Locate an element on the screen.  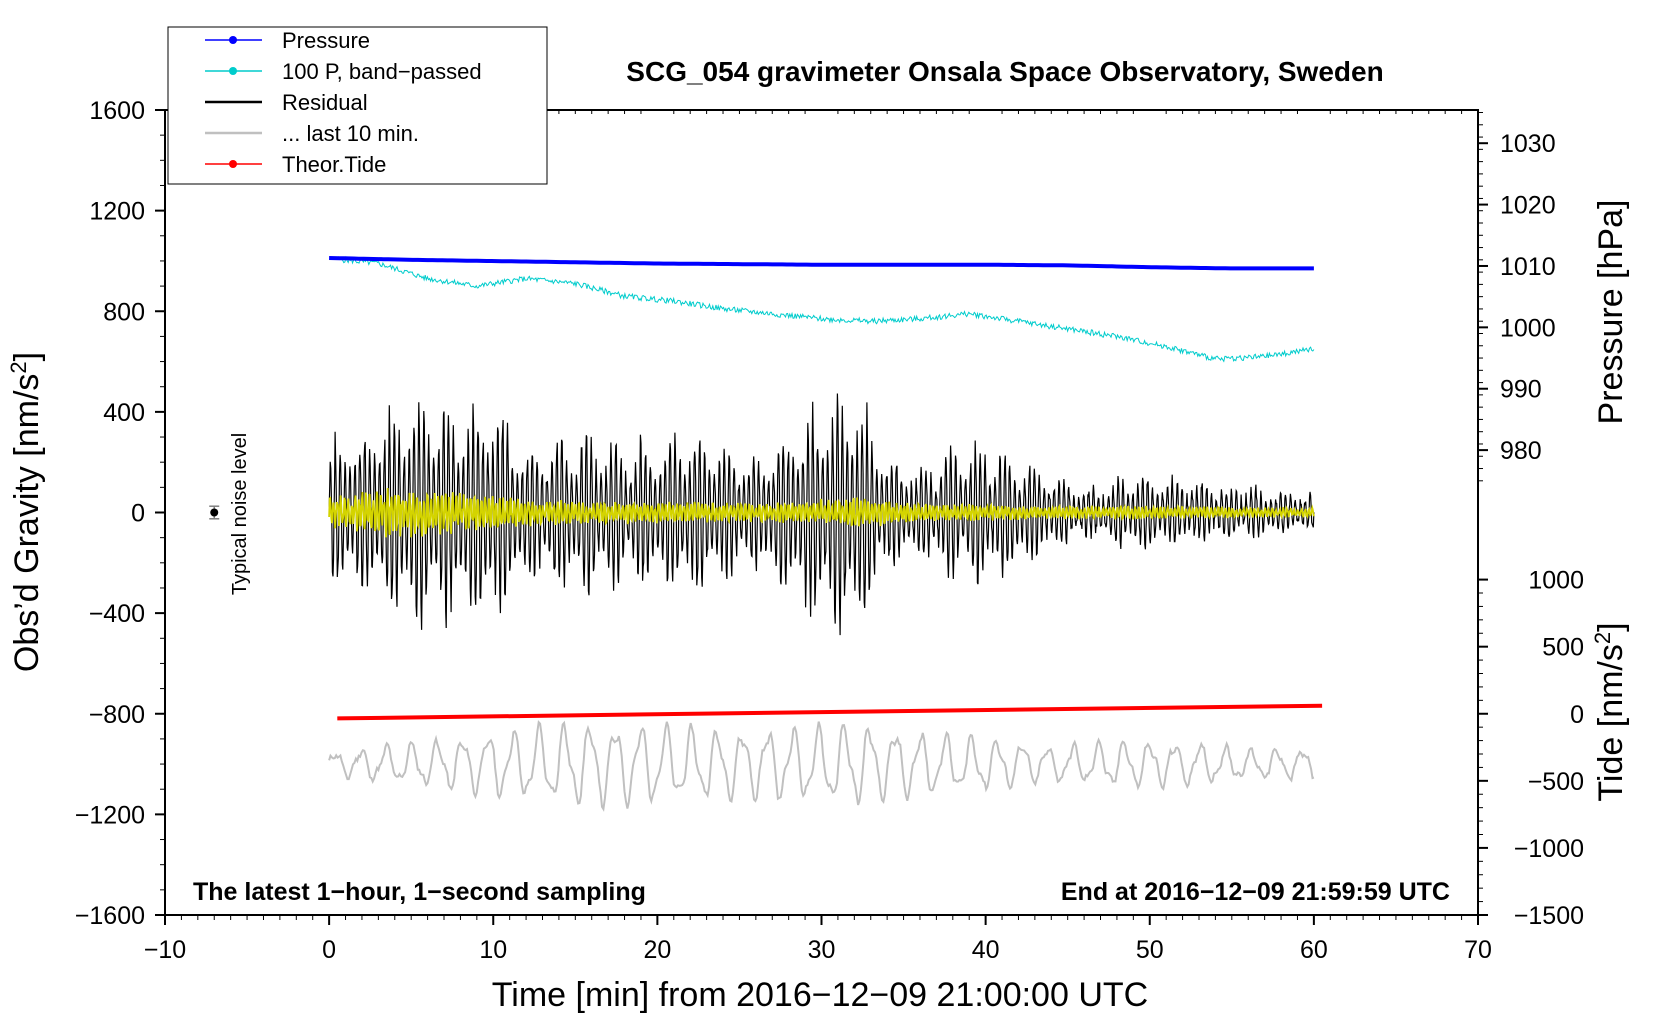
x-tick-label: 50 is located at coordinates (1150, 950).